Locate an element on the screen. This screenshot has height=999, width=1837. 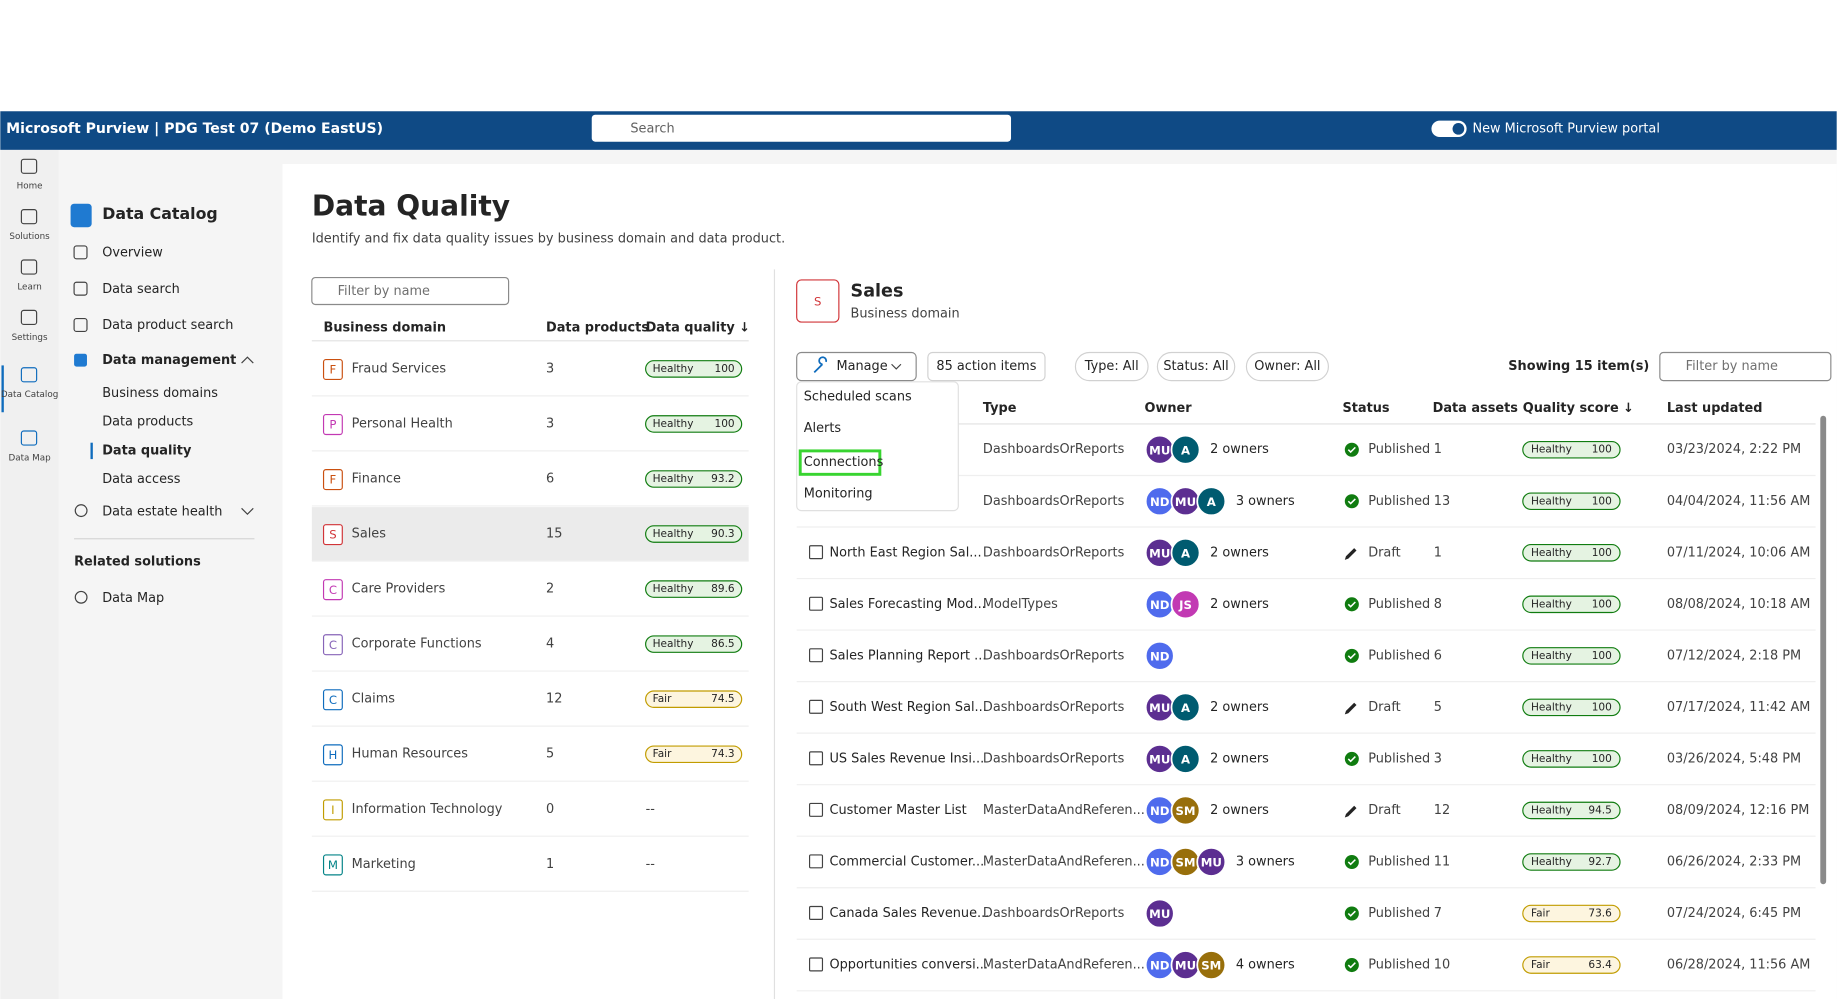
domain-name: Information Technology is located at coordinates (427, 809).